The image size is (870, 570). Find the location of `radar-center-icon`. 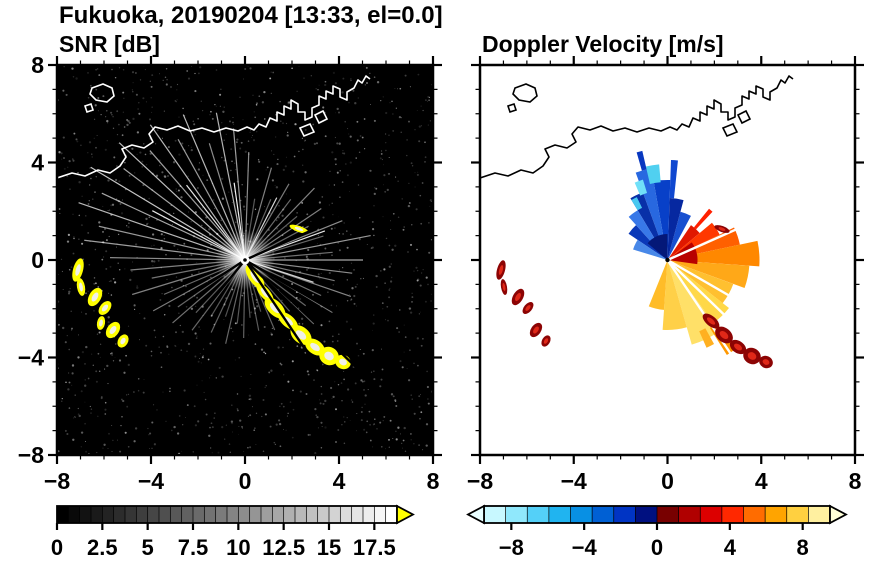

radar-center-icon is located at coordinates (667, 260).